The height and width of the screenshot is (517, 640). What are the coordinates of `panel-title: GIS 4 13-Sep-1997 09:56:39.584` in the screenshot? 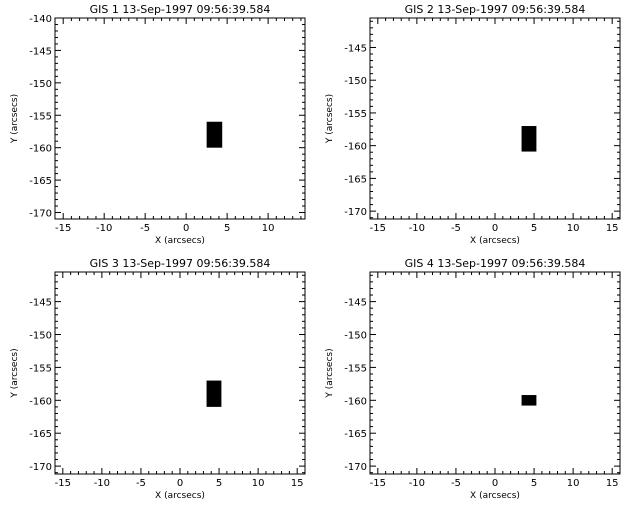 It's located at (495, 263).